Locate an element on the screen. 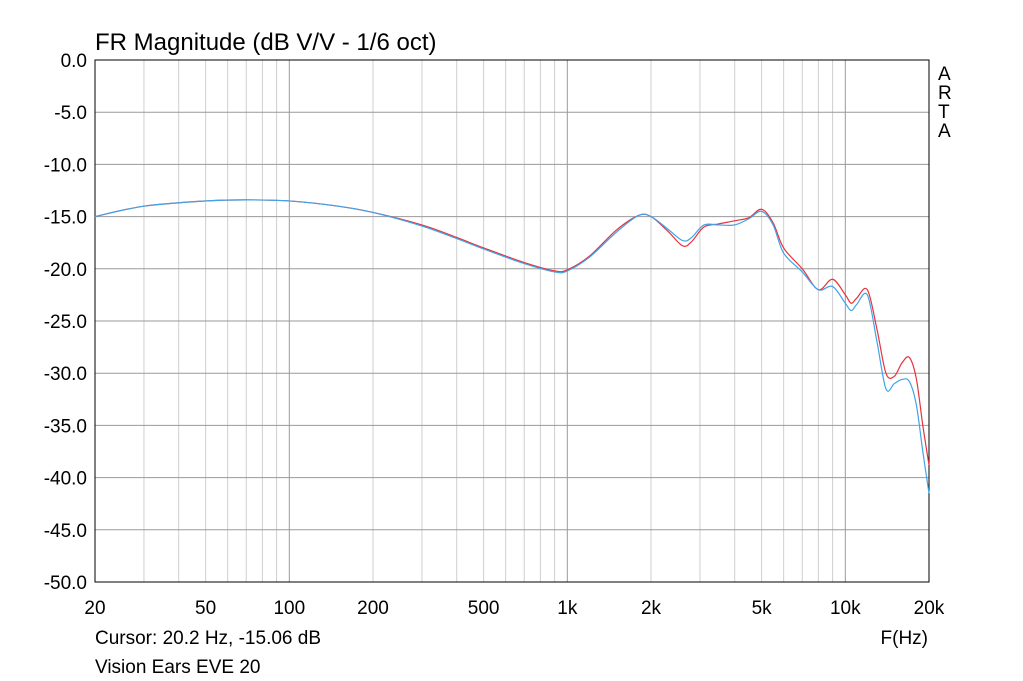 This screenshot has width=1023, height=681. x-tick-label: 10k is located at coordinates (845, 608).